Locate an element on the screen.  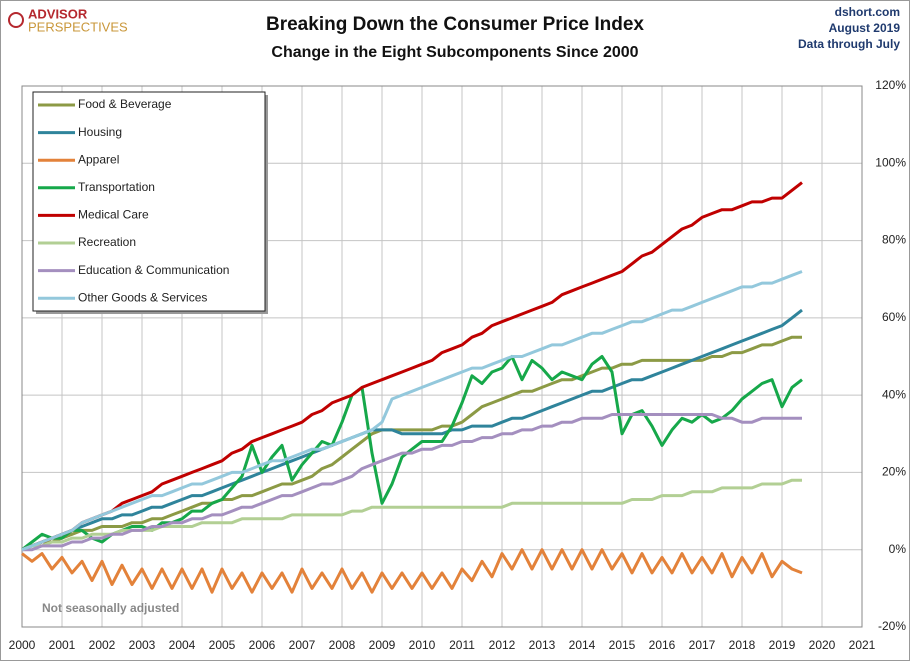
y-tick-label: 120% is located at coordinates (890, 85).